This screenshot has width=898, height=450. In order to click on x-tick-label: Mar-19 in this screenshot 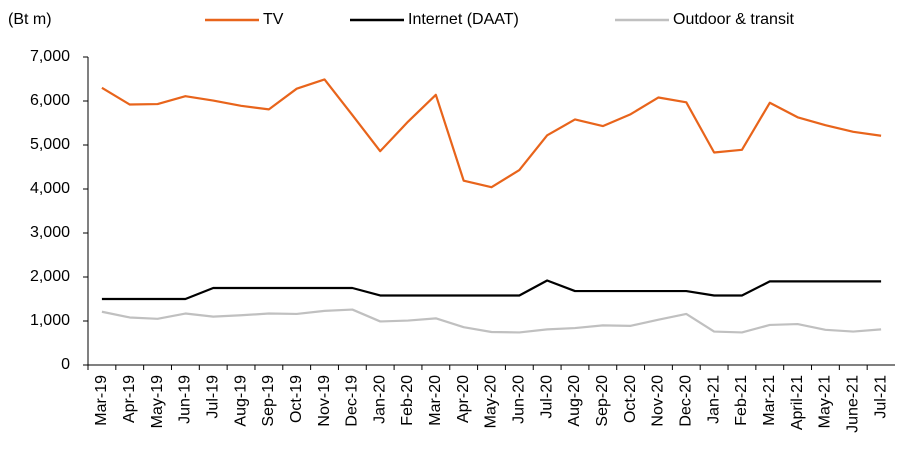, I will do `click(101, 400)`.